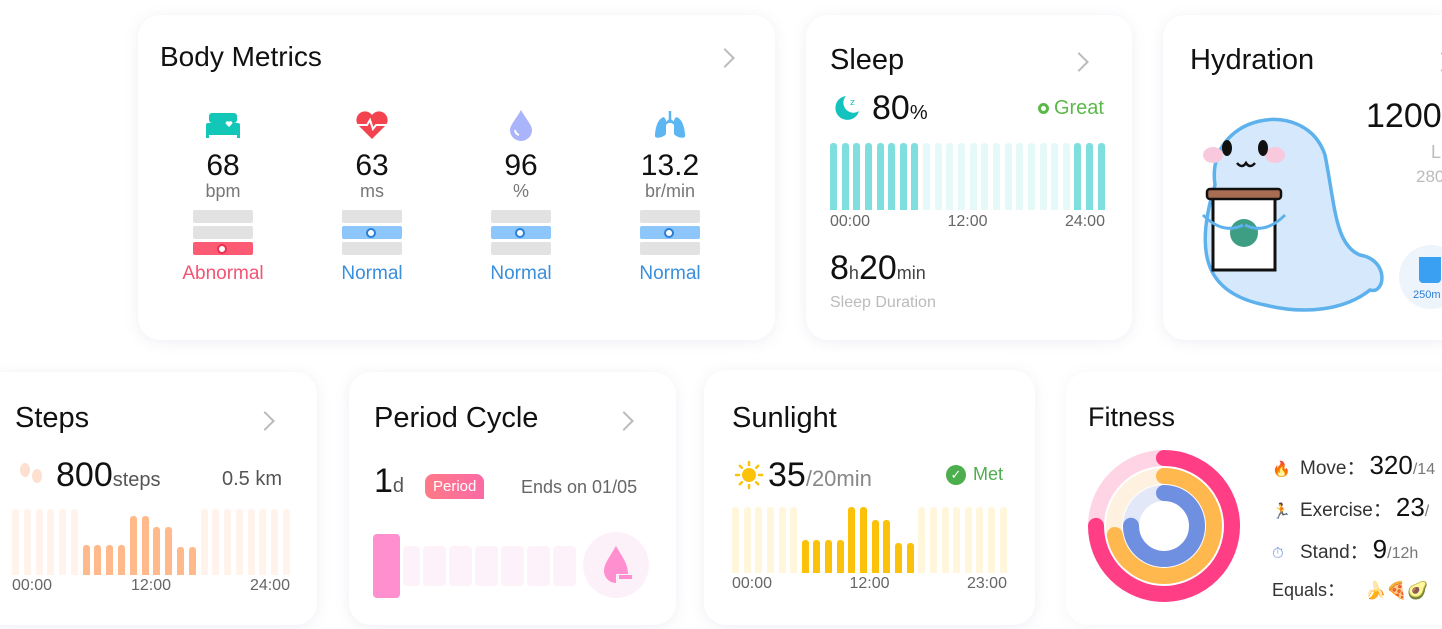  Describe the element at coordinates (988, 474) in the screenshot. I see `sunlight-status-label: Met` at that location.